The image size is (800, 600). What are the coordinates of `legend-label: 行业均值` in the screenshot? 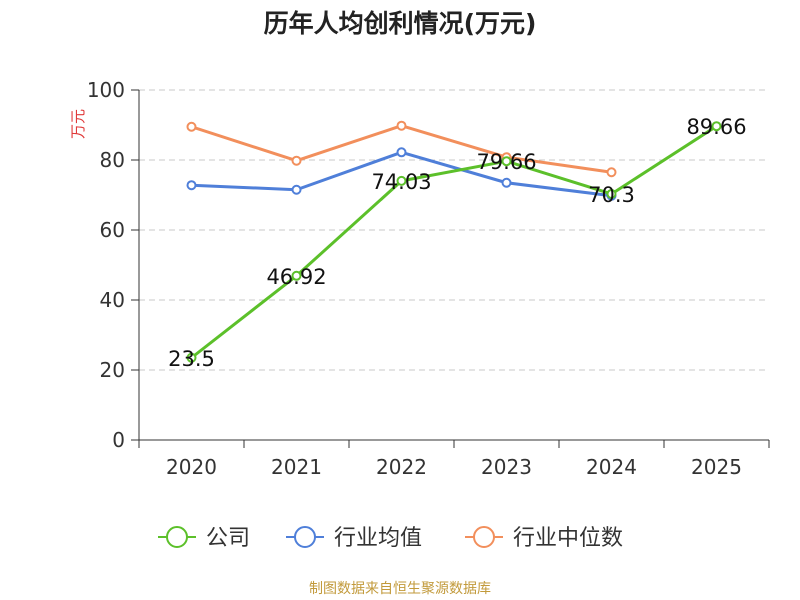 It's located at (378, 538).